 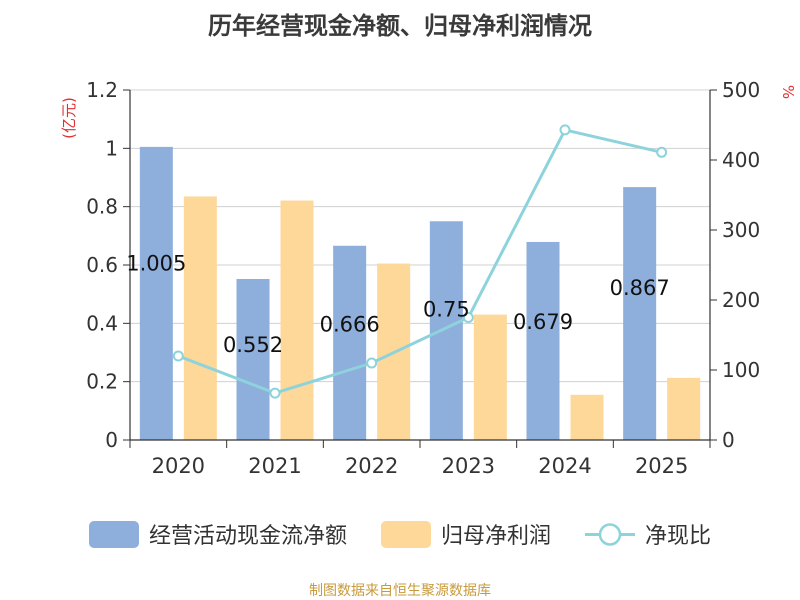 I want to click on data-label-cashflow-2020: 1.005, so click(x=156, y=263).